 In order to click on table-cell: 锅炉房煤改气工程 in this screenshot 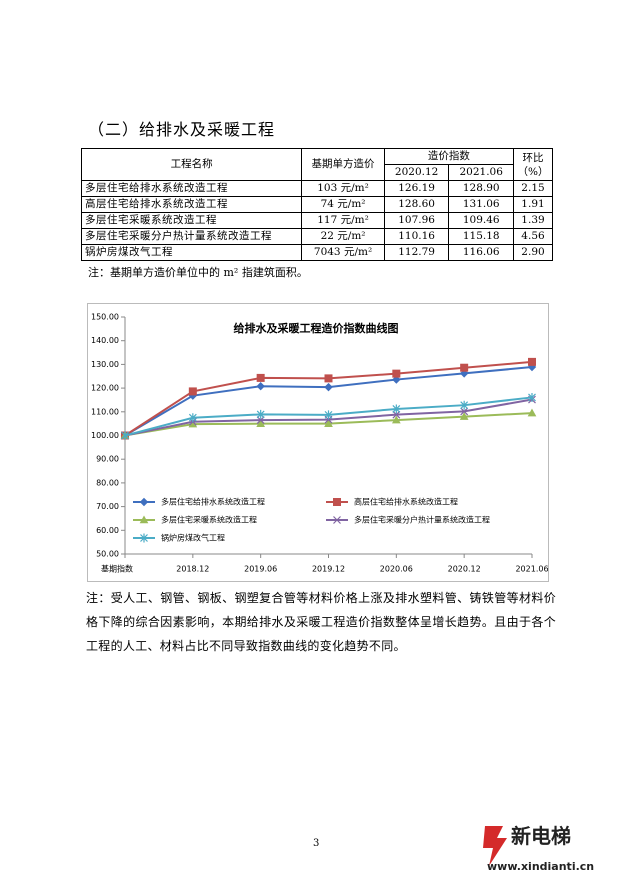, I will do `click(191, 252)`.